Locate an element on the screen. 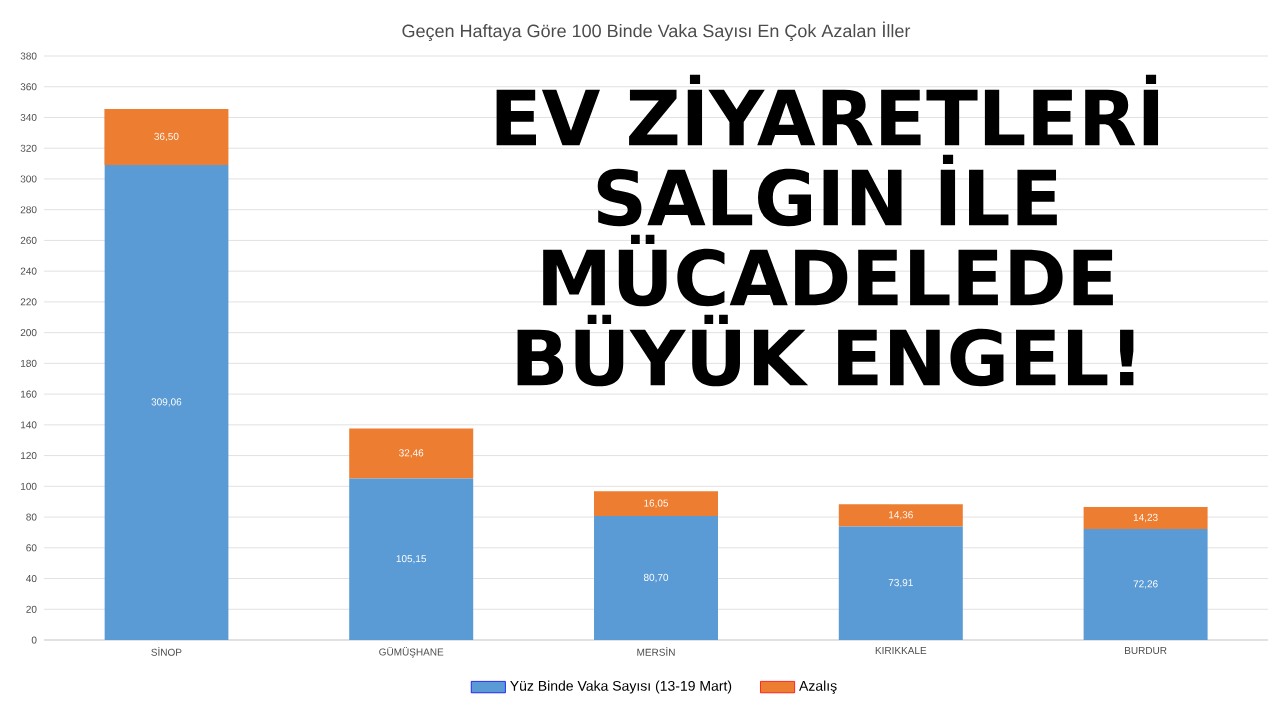 The height and width of the screenshot is (720, 1280). chart-title: Geçen Haftaya Göre 100 Binde Vaka Sayısı En Çok Azalan İller is located at coordinates (656, 31).